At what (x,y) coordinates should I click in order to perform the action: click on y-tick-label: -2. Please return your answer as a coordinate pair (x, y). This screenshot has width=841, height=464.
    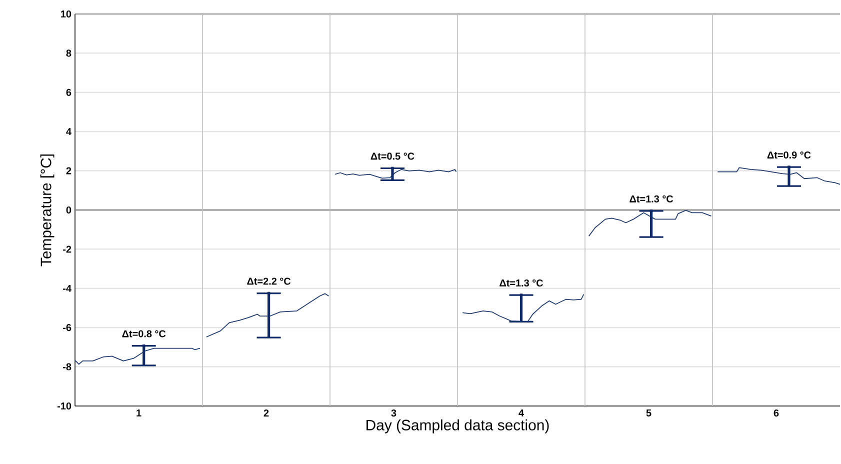
    Looking at the image, I should click on (67, 249).